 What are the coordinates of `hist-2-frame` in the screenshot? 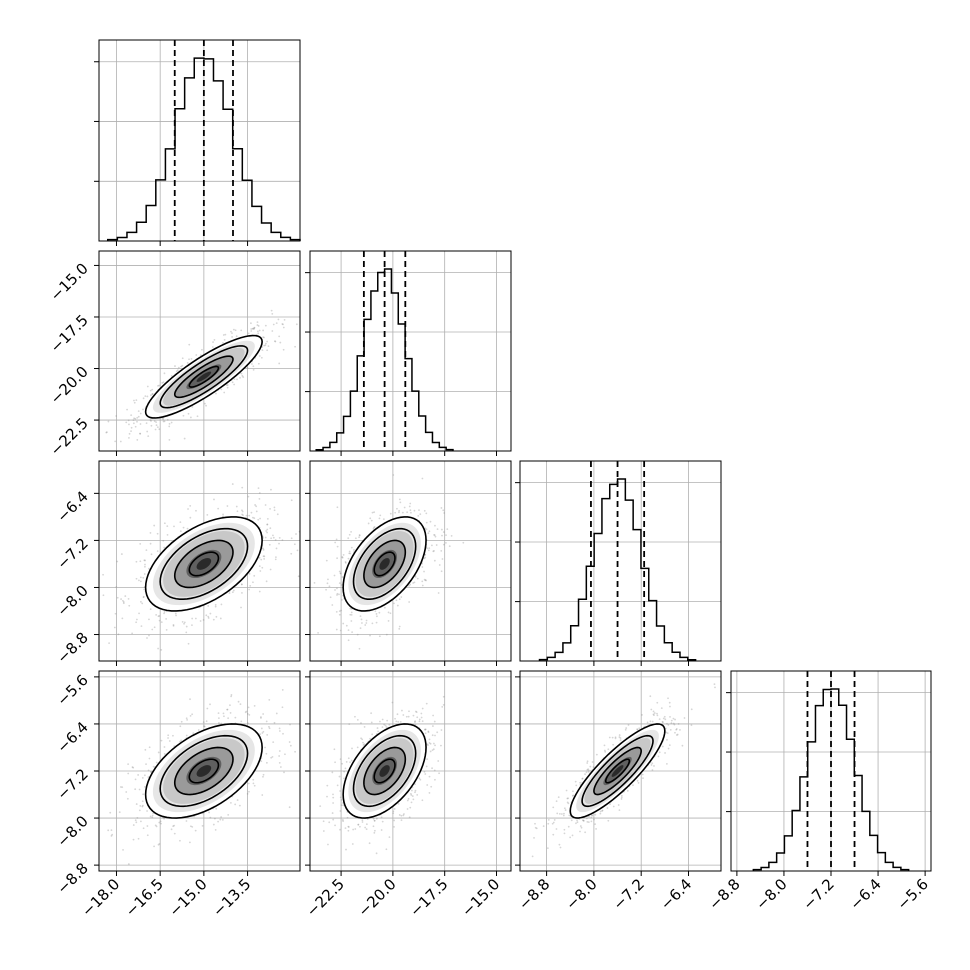 It's located at (410, 351).